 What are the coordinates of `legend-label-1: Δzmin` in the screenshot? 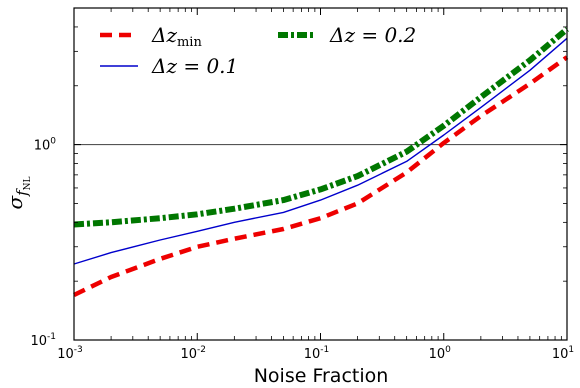 It's located at (176, 36).